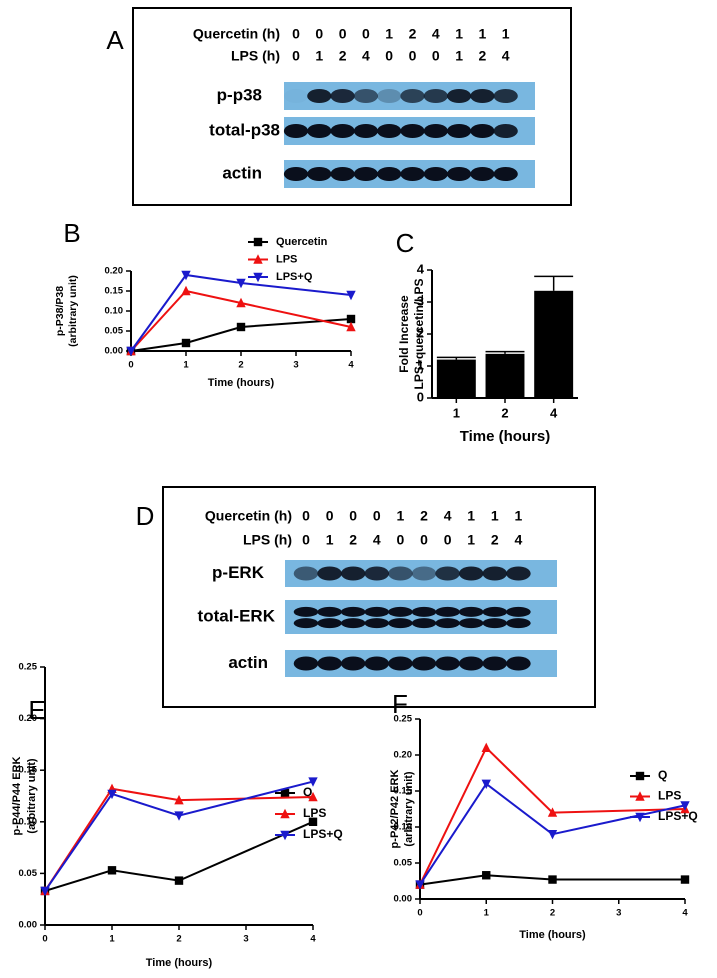 The image size is (717, 978). I want to click on panel-label: A, so click(115, 40).